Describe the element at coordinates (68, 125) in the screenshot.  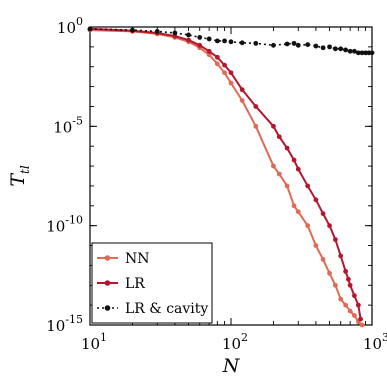
I see `y-tick-label: 10⁻⁵` at that location.